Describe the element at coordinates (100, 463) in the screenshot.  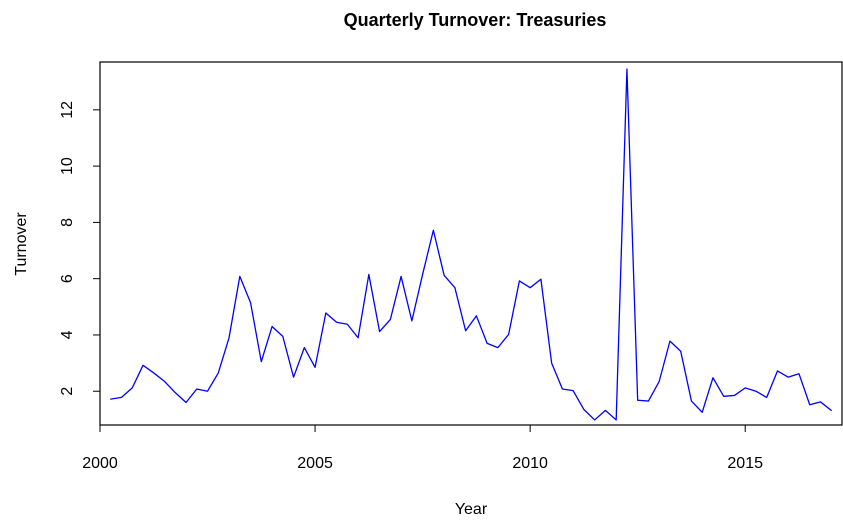
I see `x-tick-label: 2000` at that location.